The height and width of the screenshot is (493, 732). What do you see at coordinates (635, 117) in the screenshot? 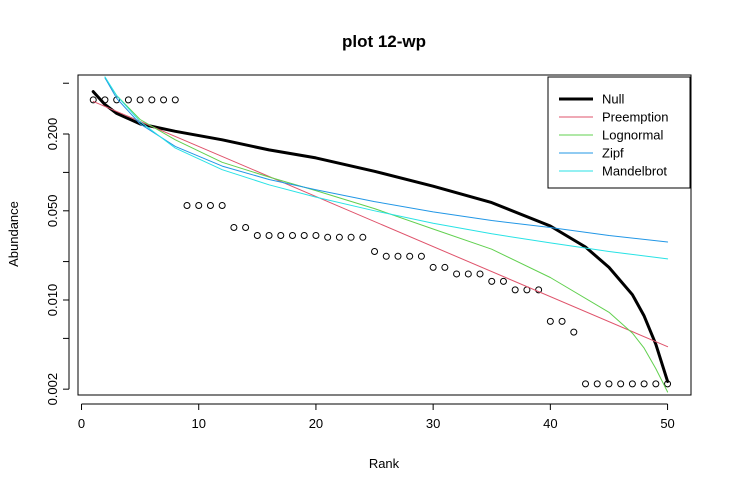
I see `legend-label: Preemption` at bounding box center [635, 117].